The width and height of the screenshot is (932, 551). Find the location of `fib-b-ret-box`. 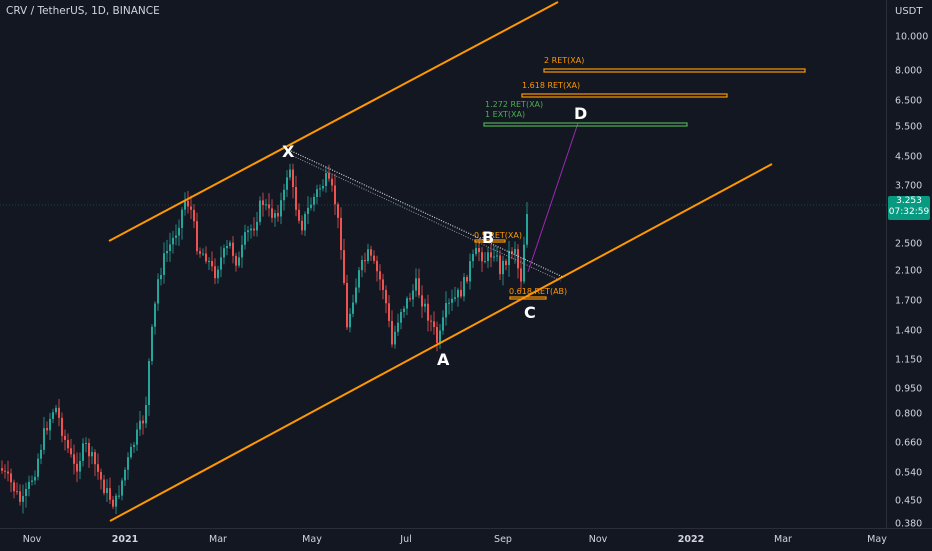

fib-b-ret-box is located at coordinates (490, 241).